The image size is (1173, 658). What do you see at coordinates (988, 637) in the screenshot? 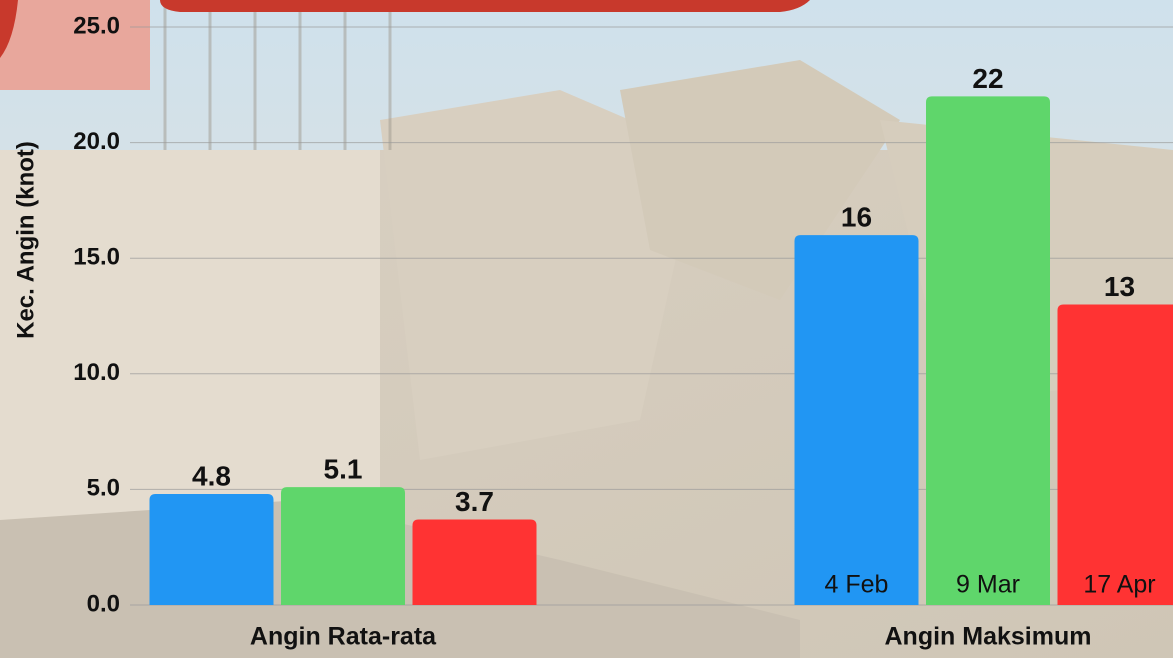
I see `x-tick-label: Angin Maksimum` at bounding box center [988, 637].